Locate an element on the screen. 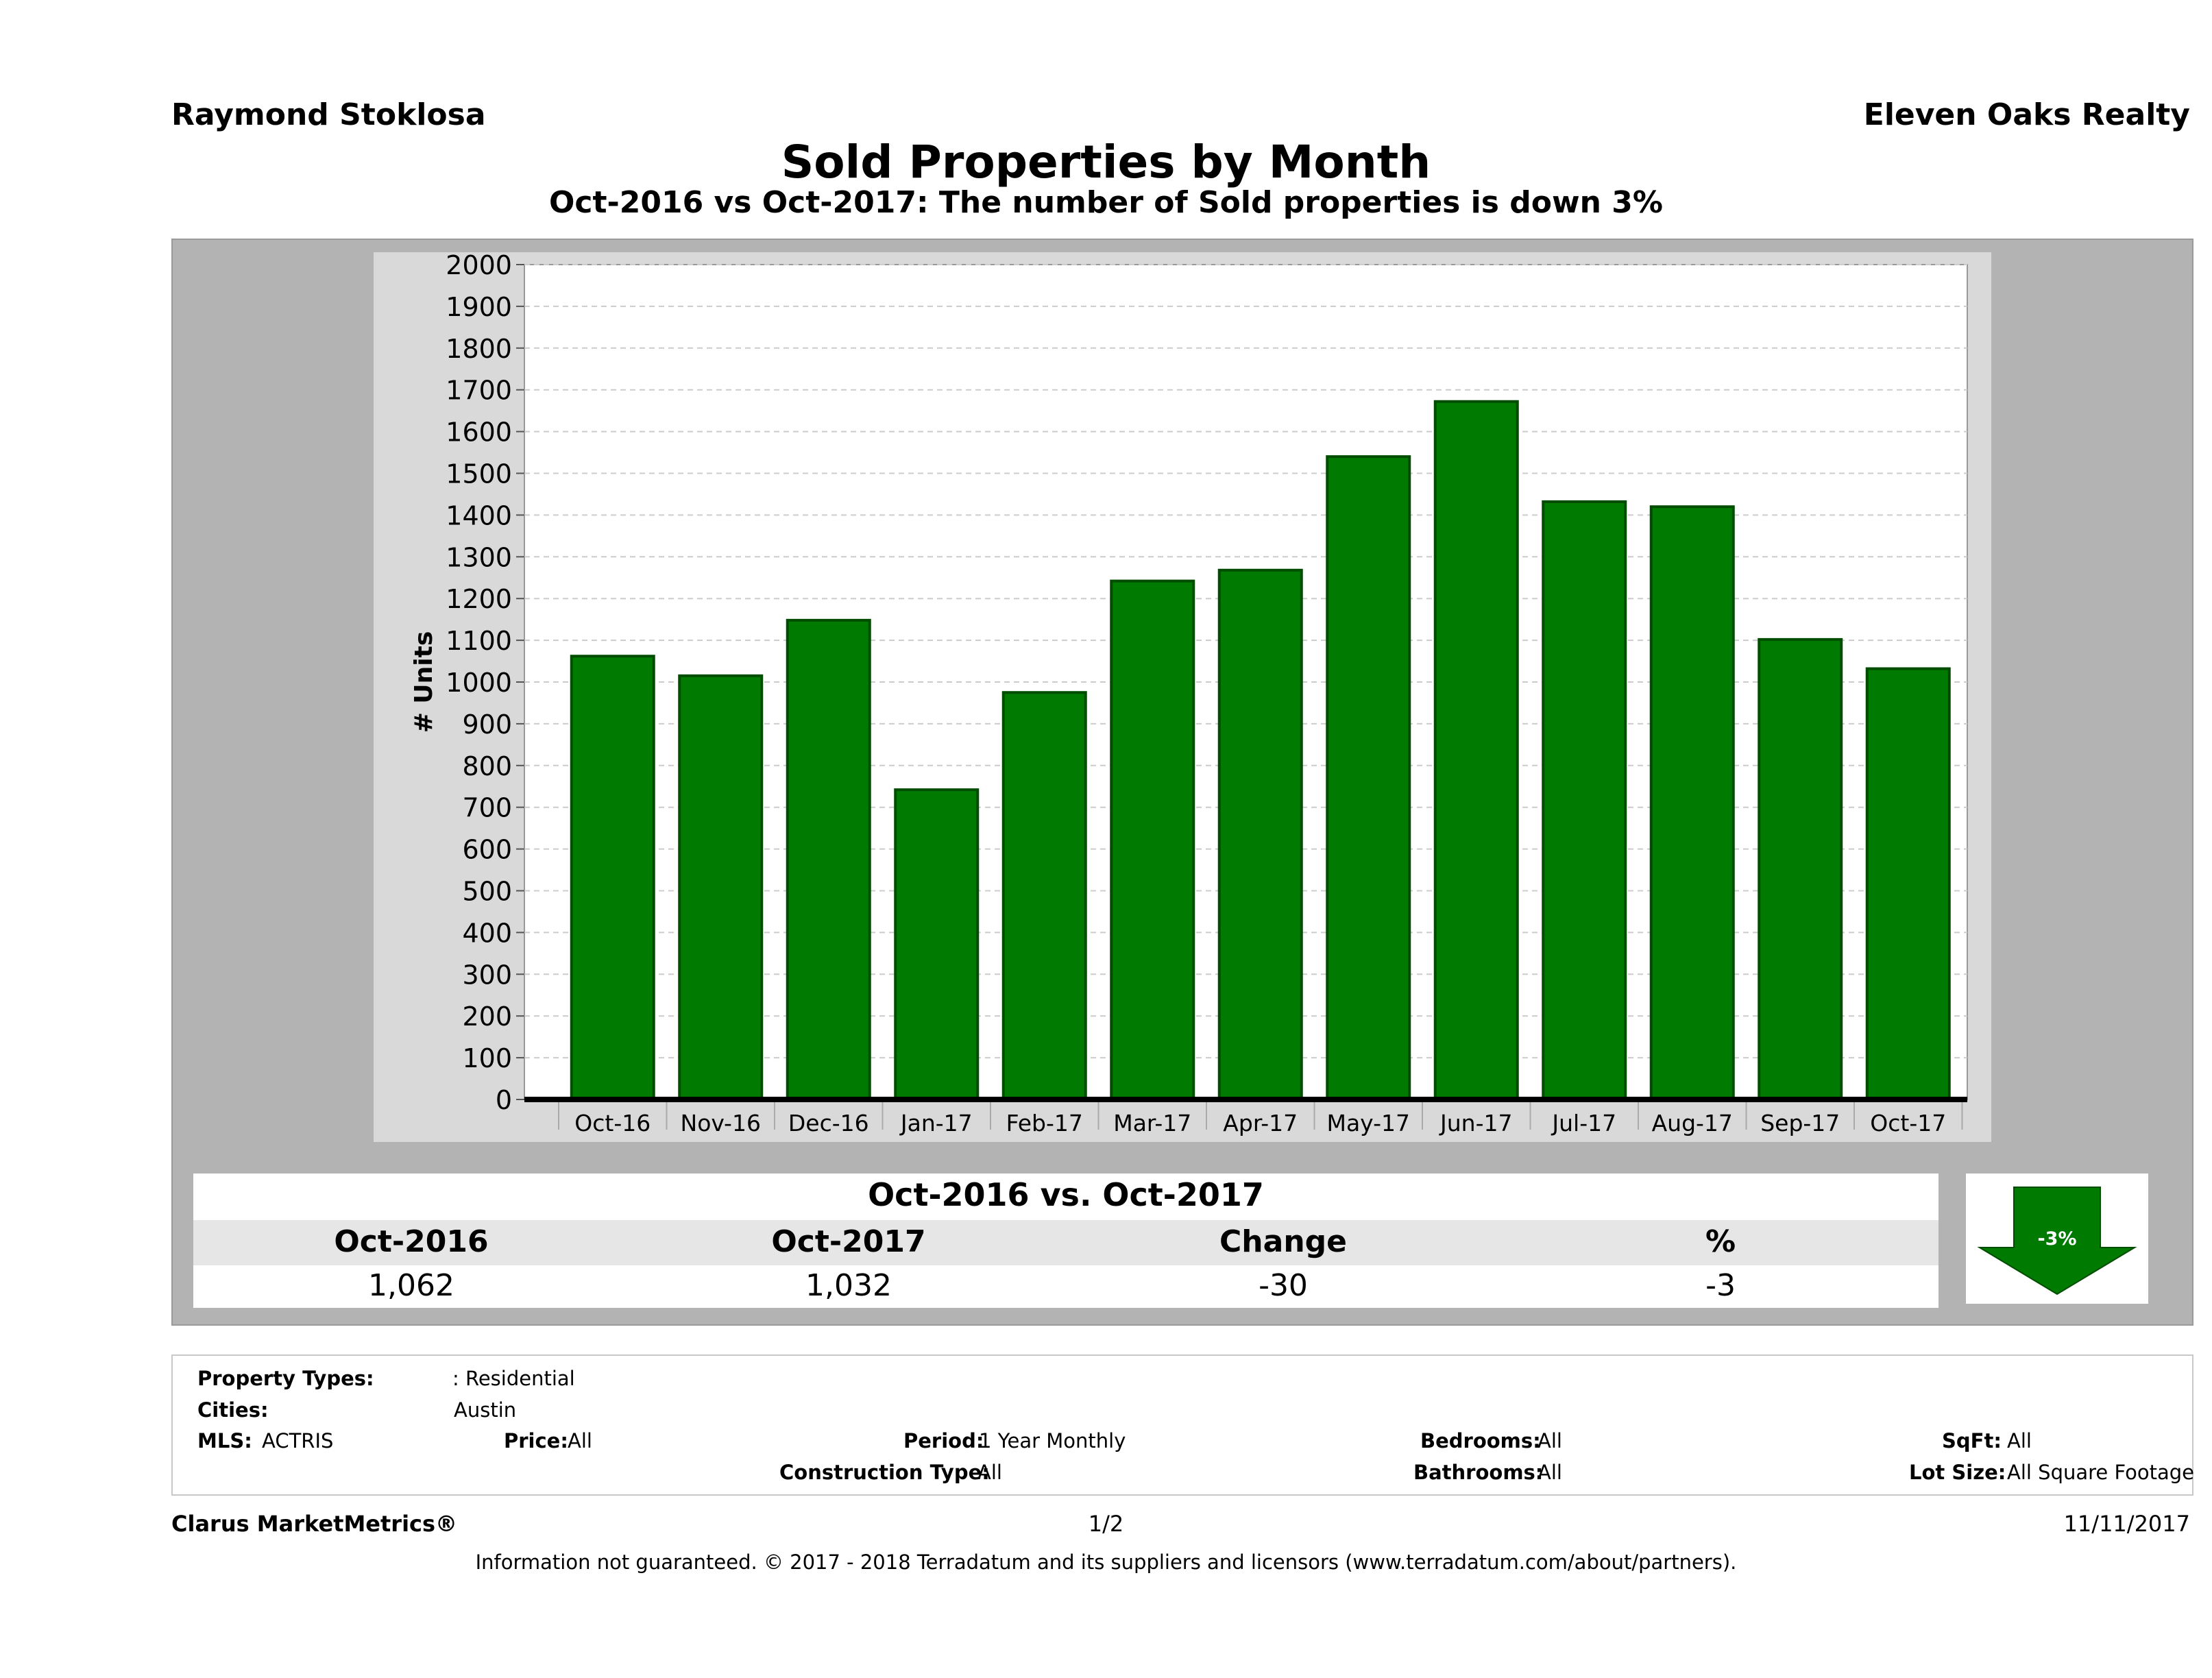 The image size is (2212, 1678). change-badge-label: -3% is located at coordinates (2056, 1239).